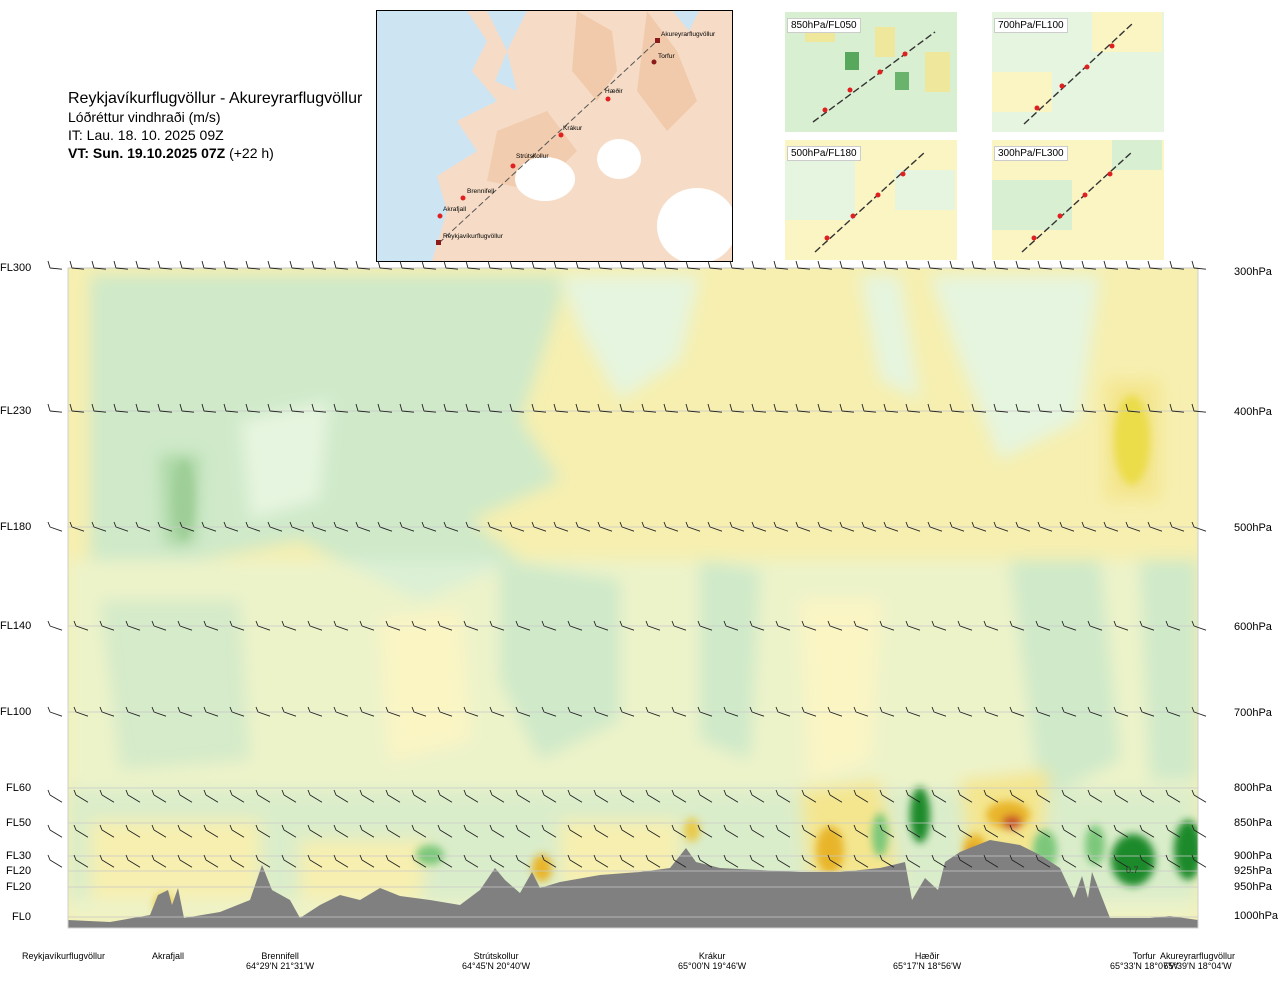 This screenshot has width=1280, height=981. Describe the element at coordinates (712, 961) in the screenshot. I see `location-krakur: Krákur 65°00'N 19°46'W` at that location.